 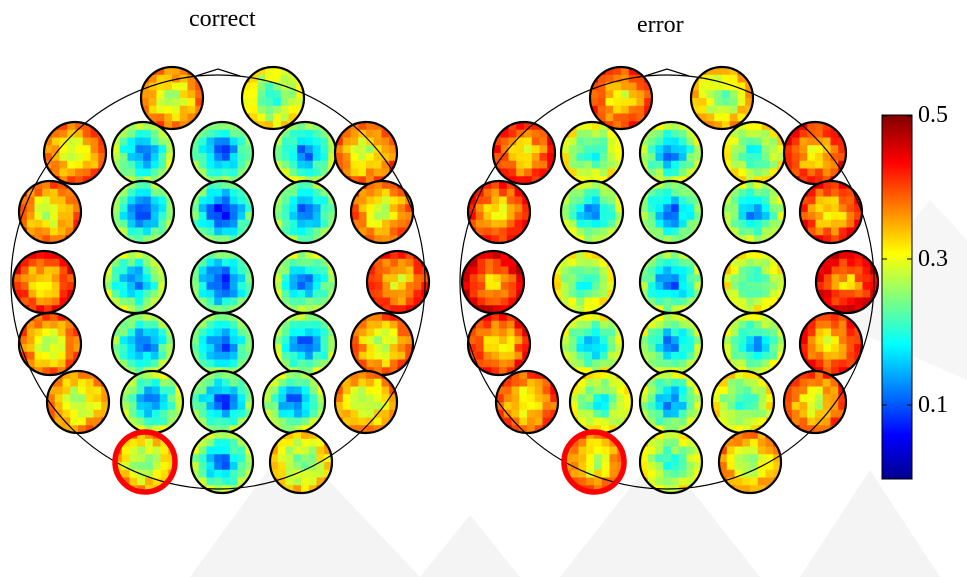 I want to click on colorbar-tick-0.1: 0.1, so click(x=933, y=405).